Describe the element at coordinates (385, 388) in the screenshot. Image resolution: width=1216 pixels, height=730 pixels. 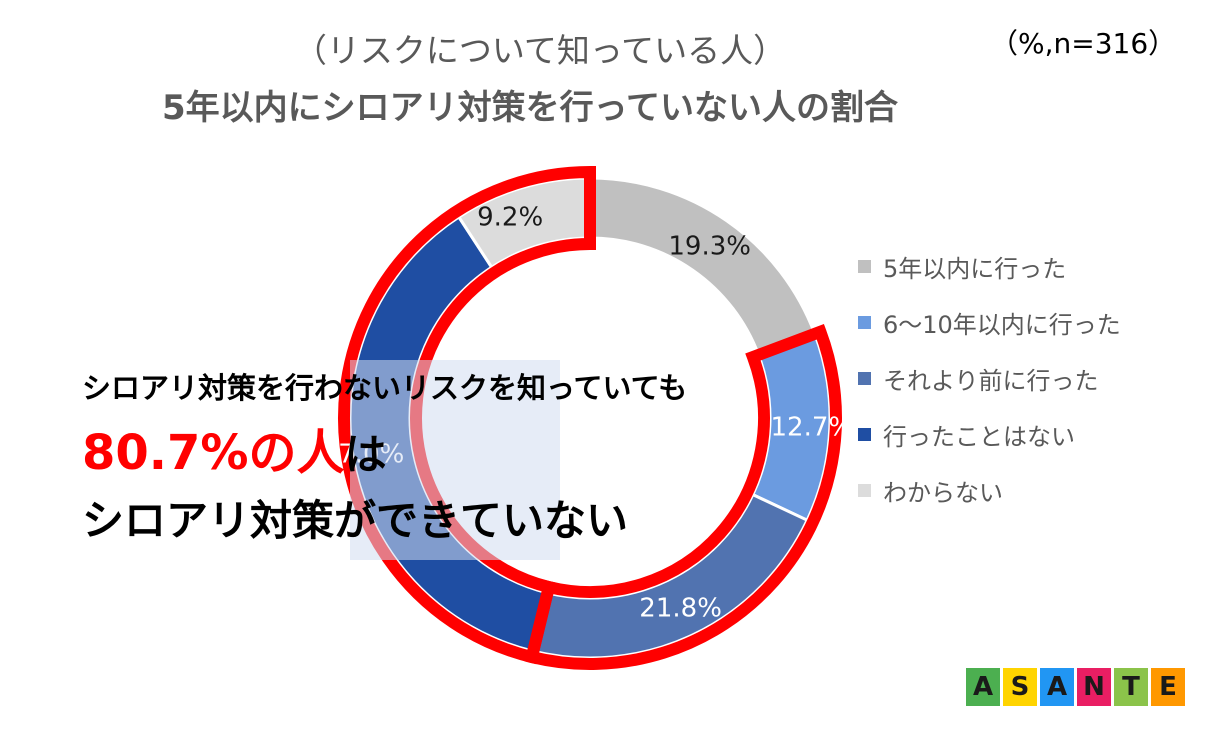
I see `callout-line1: シロアリ対策を行わないリスクを知っていても` at that location.